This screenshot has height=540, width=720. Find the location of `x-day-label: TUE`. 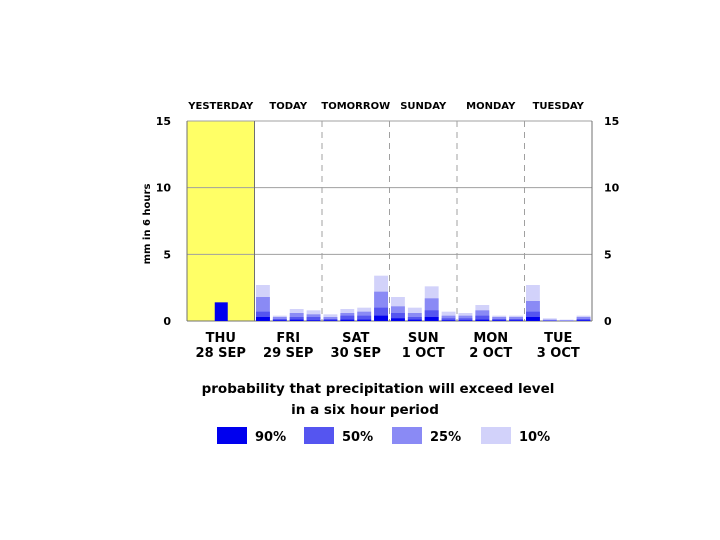

x-day-label: TUE is located at coordinates (558, 338).